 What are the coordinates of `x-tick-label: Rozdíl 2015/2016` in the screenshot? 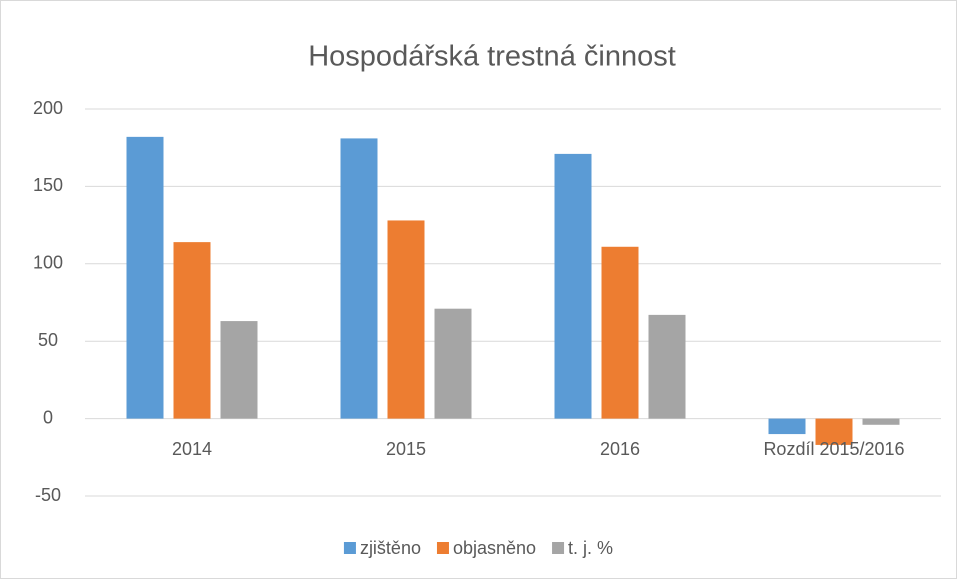 It's located at (833, 449).